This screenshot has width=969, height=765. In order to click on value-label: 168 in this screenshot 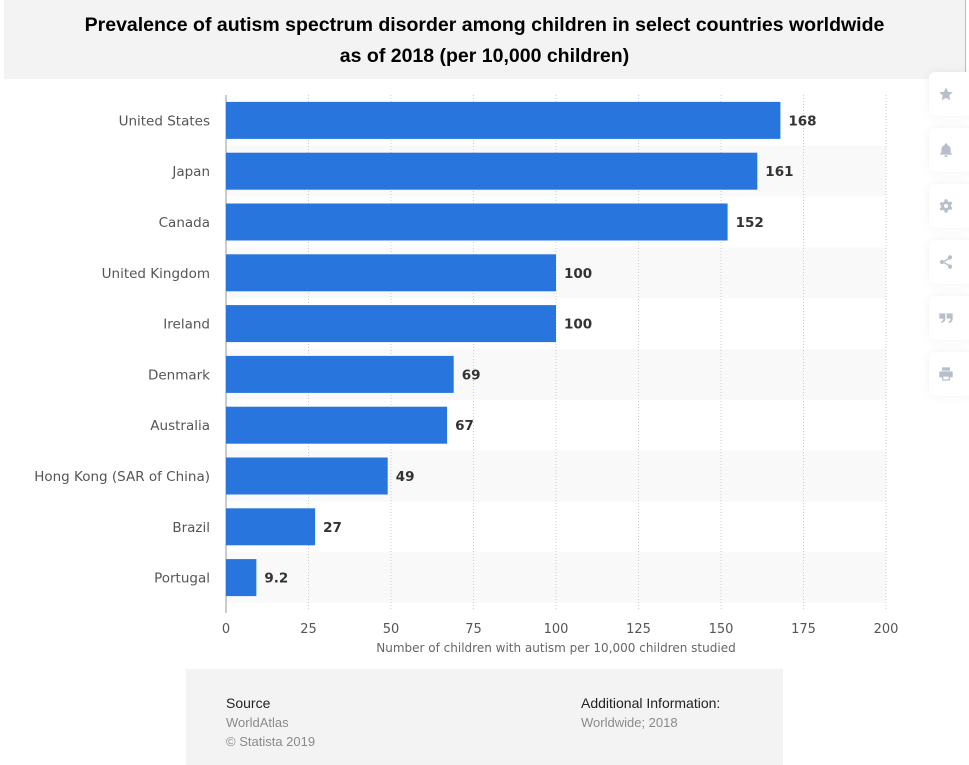, I will do `click(802, 121)`.